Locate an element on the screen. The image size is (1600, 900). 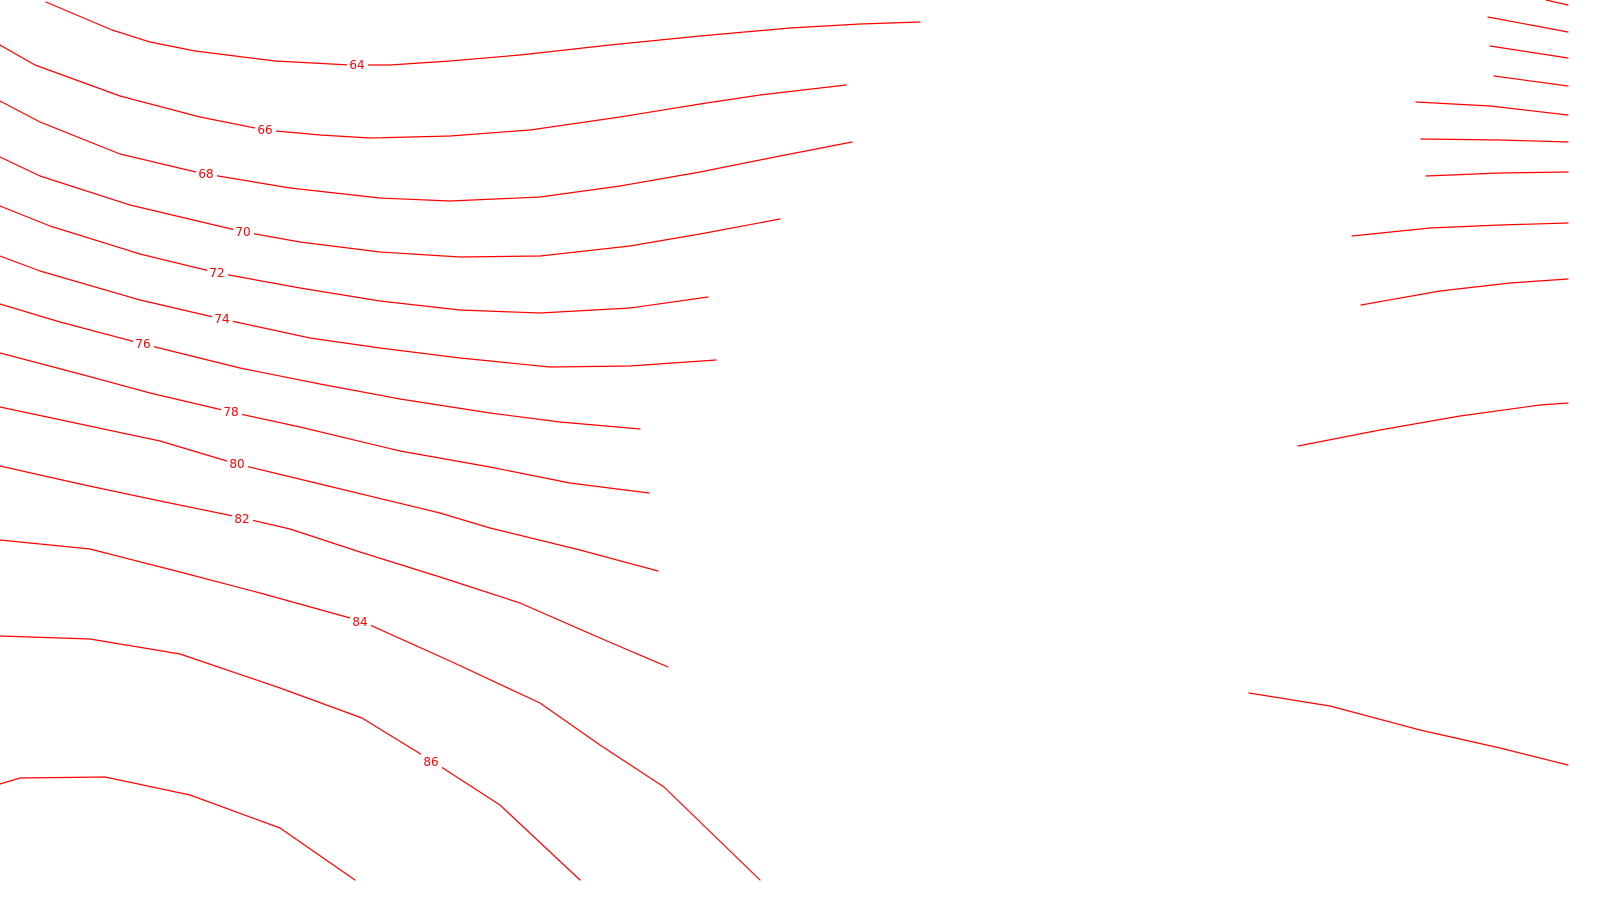
contour-label-74: 74 is located at coordinates (221, 319).